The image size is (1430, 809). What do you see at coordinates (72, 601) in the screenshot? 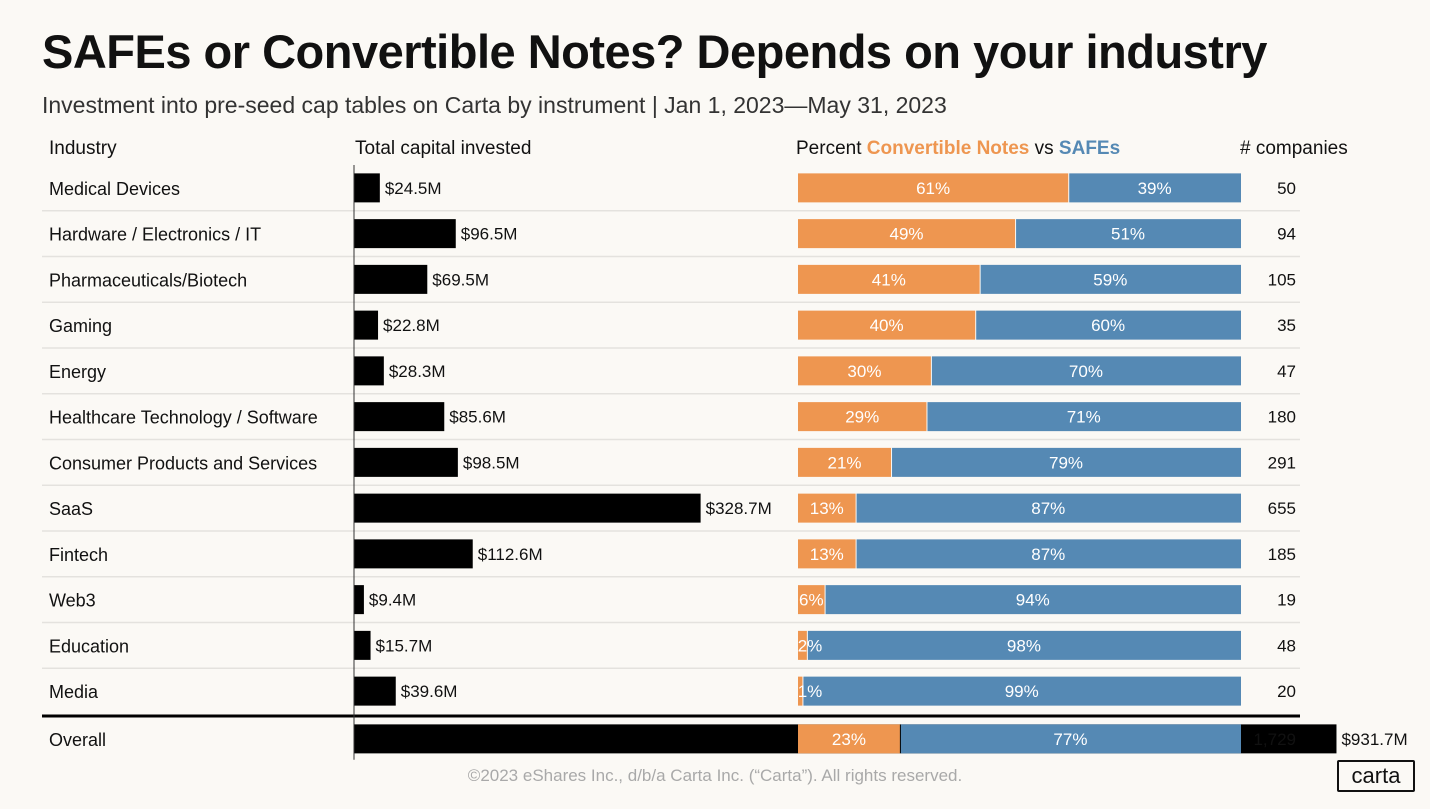
I see `industry-label: Web3` at bounding box center [72, 601].